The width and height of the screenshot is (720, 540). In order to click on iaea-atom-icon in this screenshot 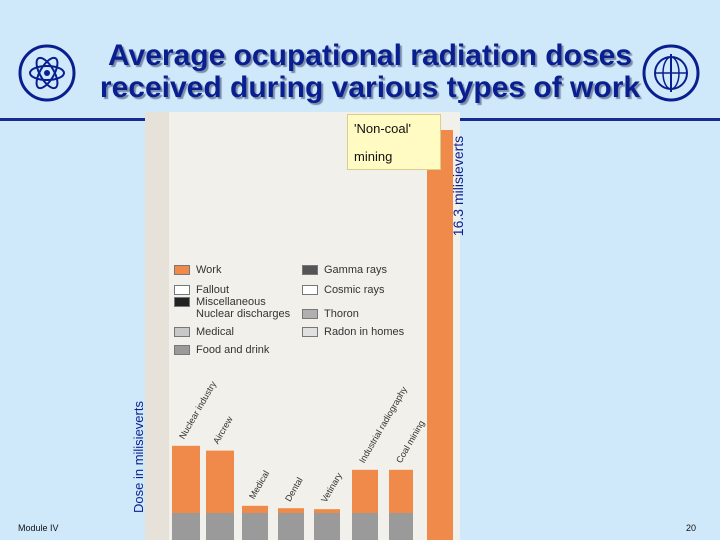, I will do `click(47, 73)`.